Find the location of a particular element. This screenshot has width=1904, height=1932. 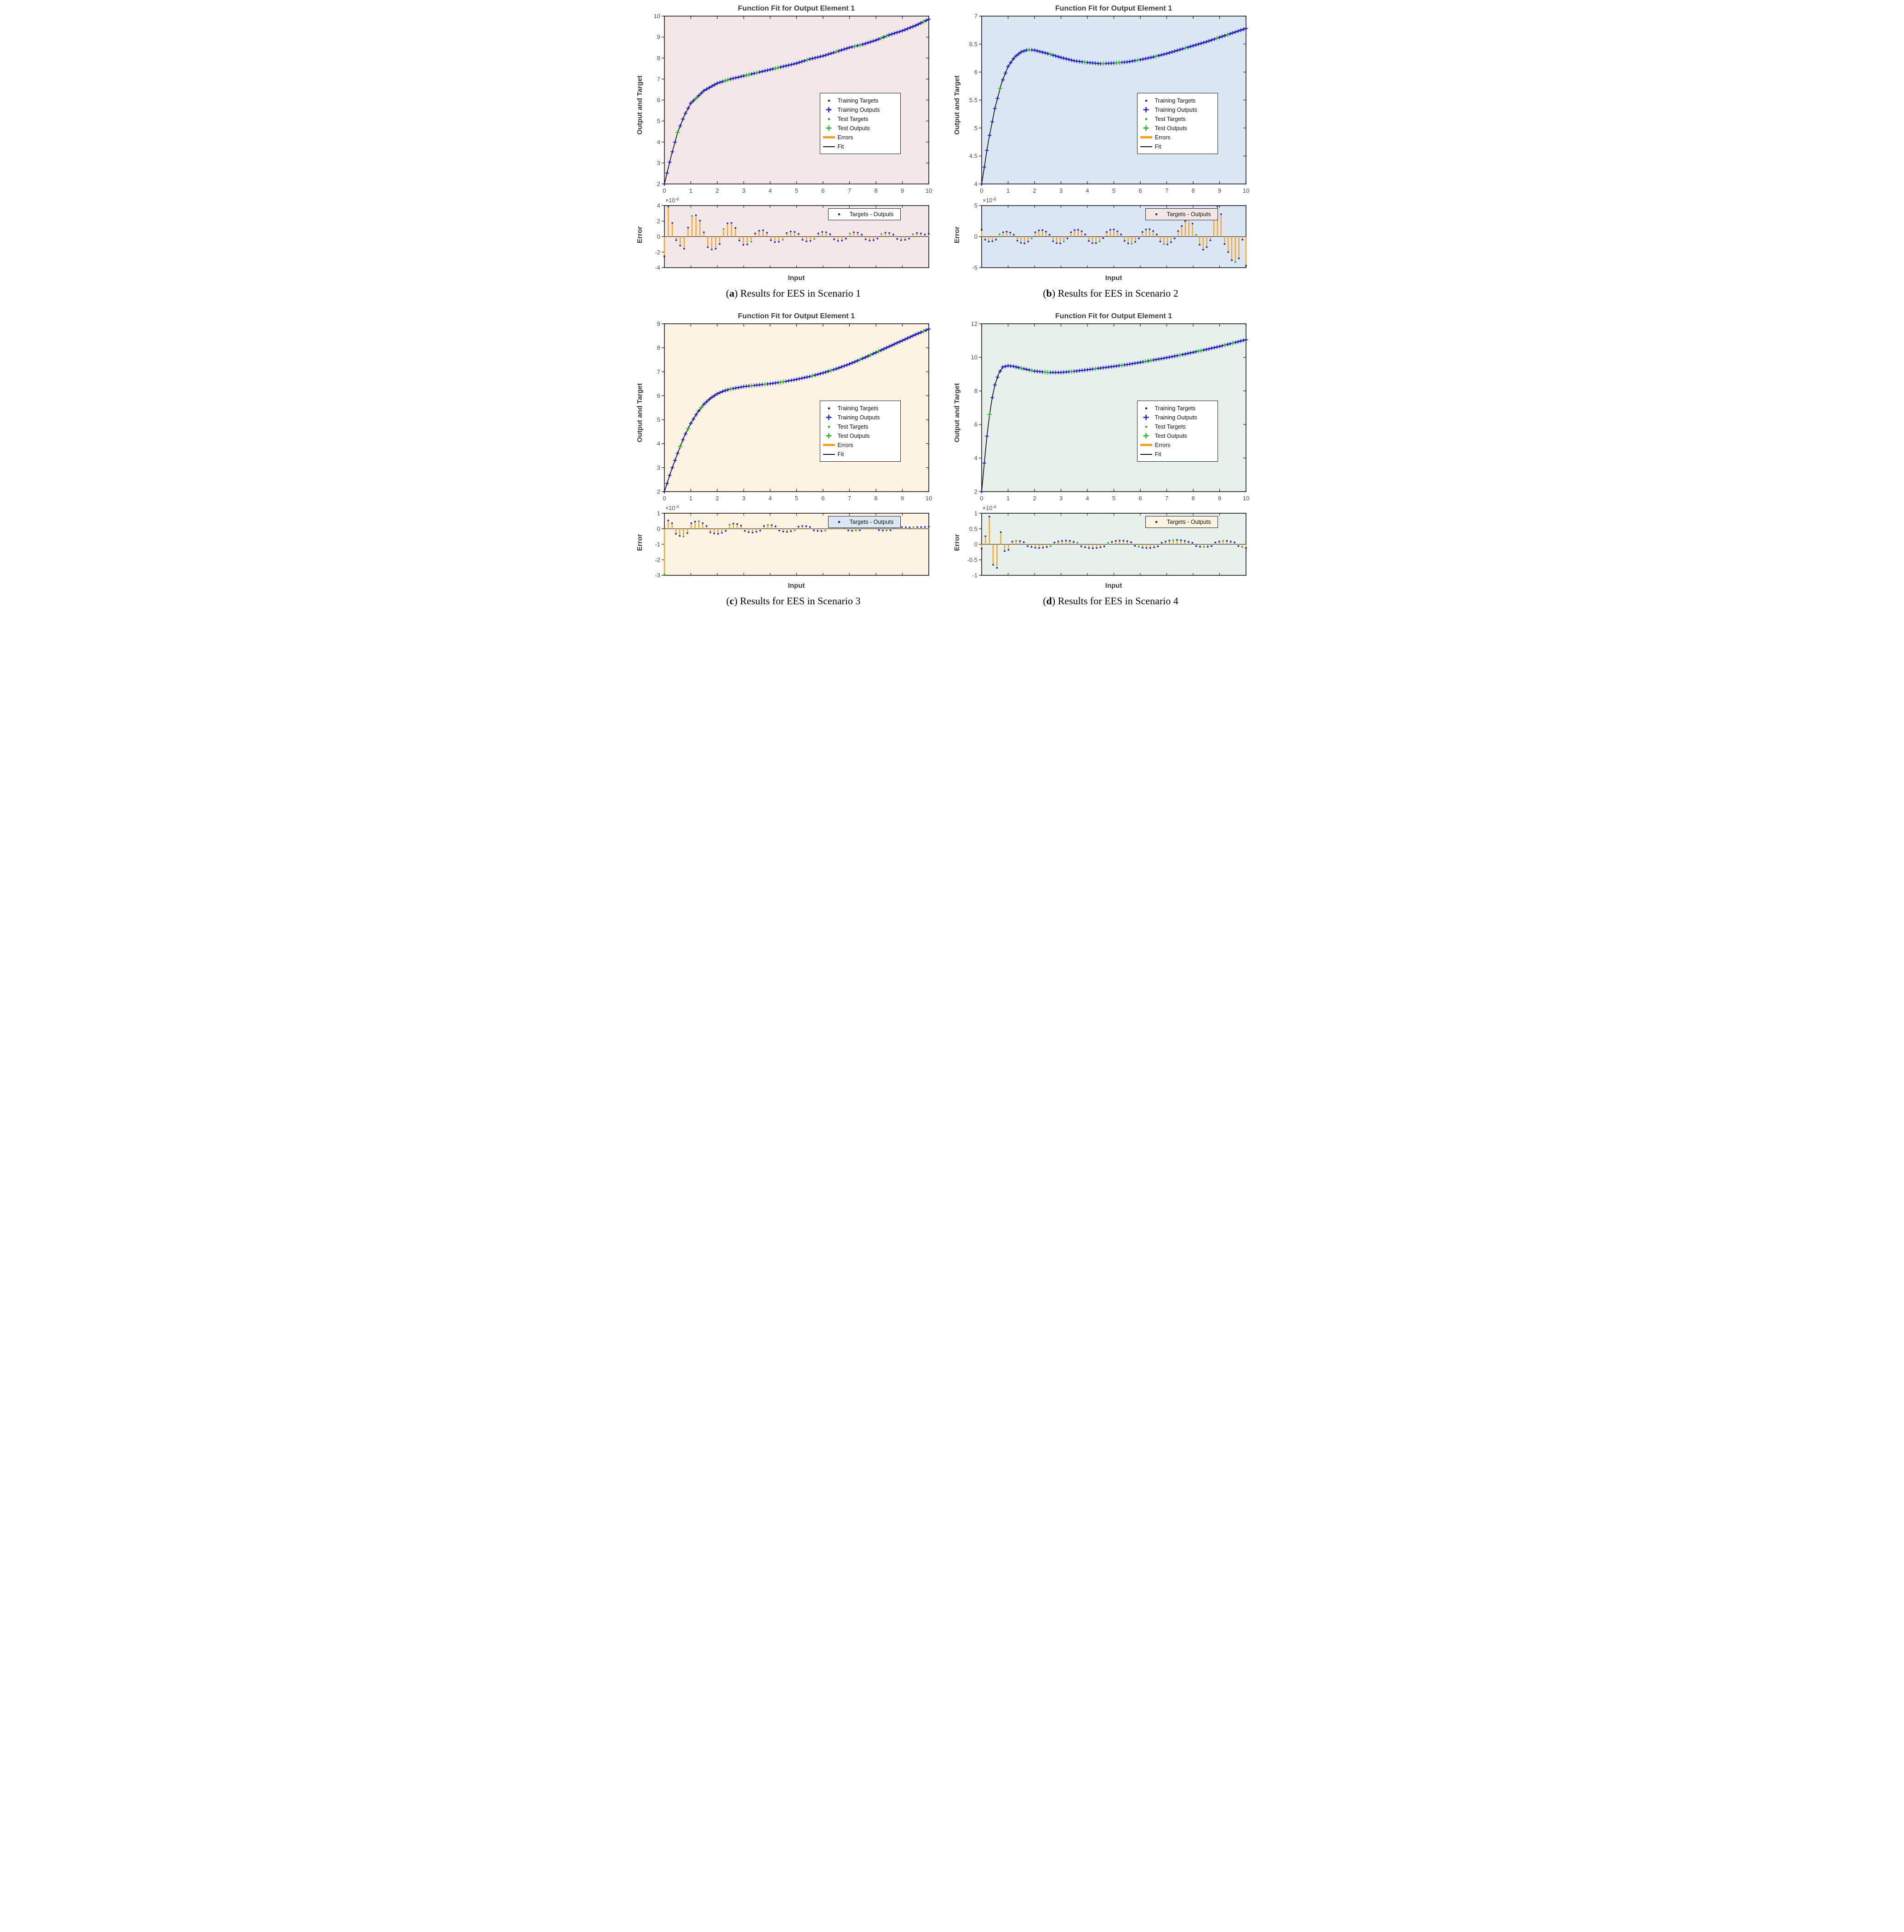

svg-text: 5.5 is located at coordinates (973, 100).